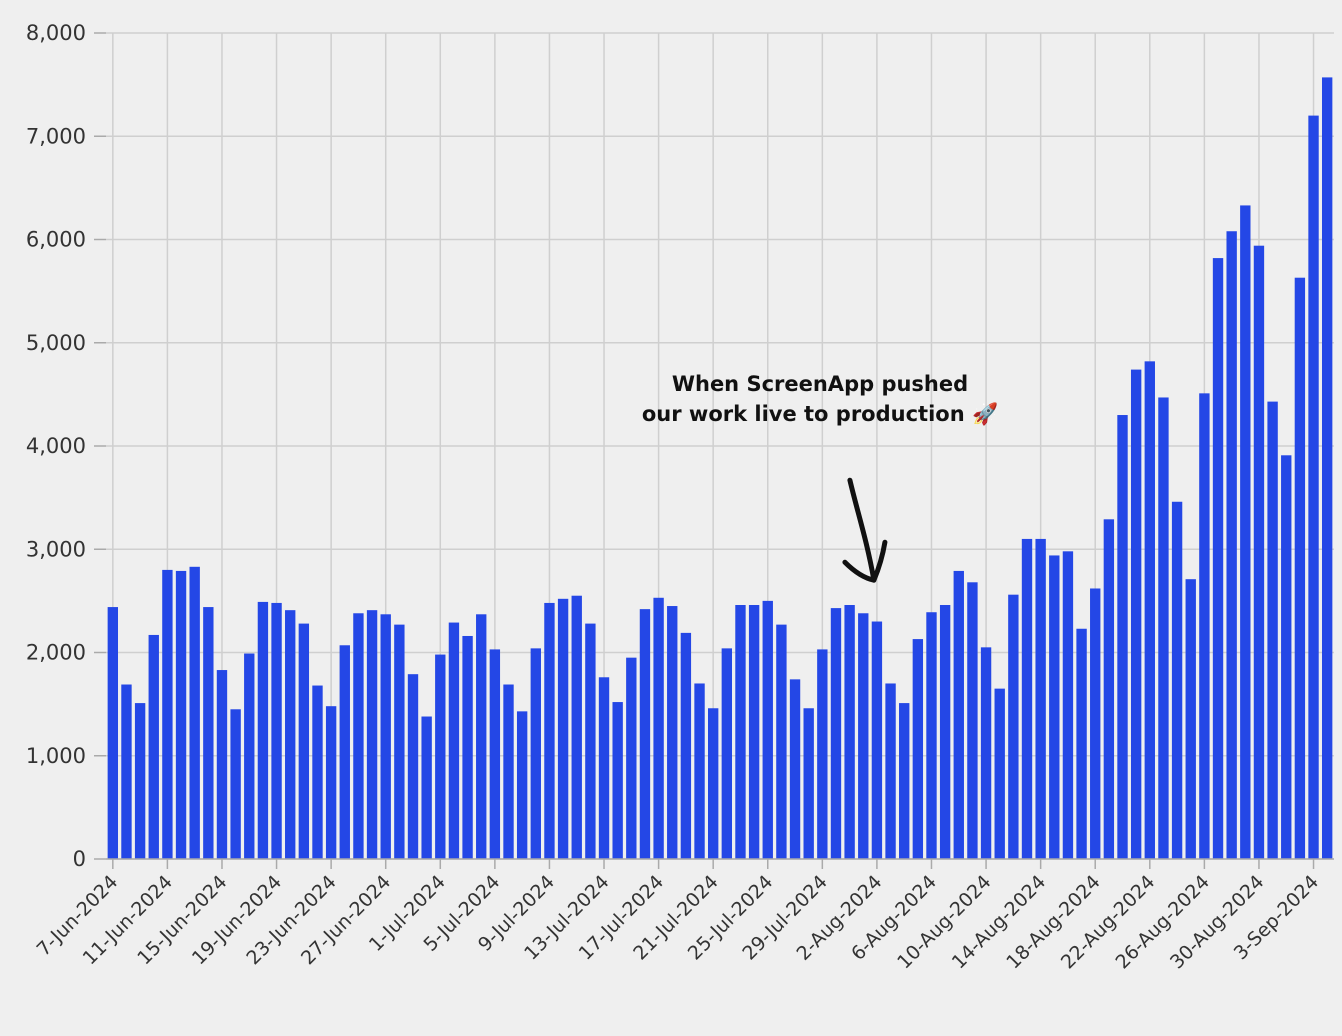 Image resolution: width=1342 pixels, height=1036 pixels. Describe the element at coordinates (944, 922) in the screenshot. I see `x-tick-label: 10-Aug-2024` at that location.